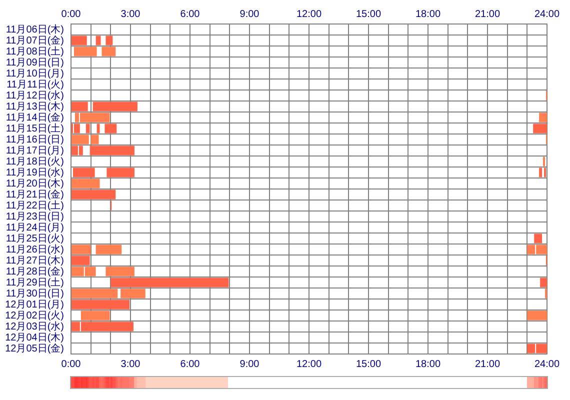  What do you see at coordinates (35, 183) in the screenshot?
I see `y-tick-label: 11月20日(木)` at bounding box center [35, 183].